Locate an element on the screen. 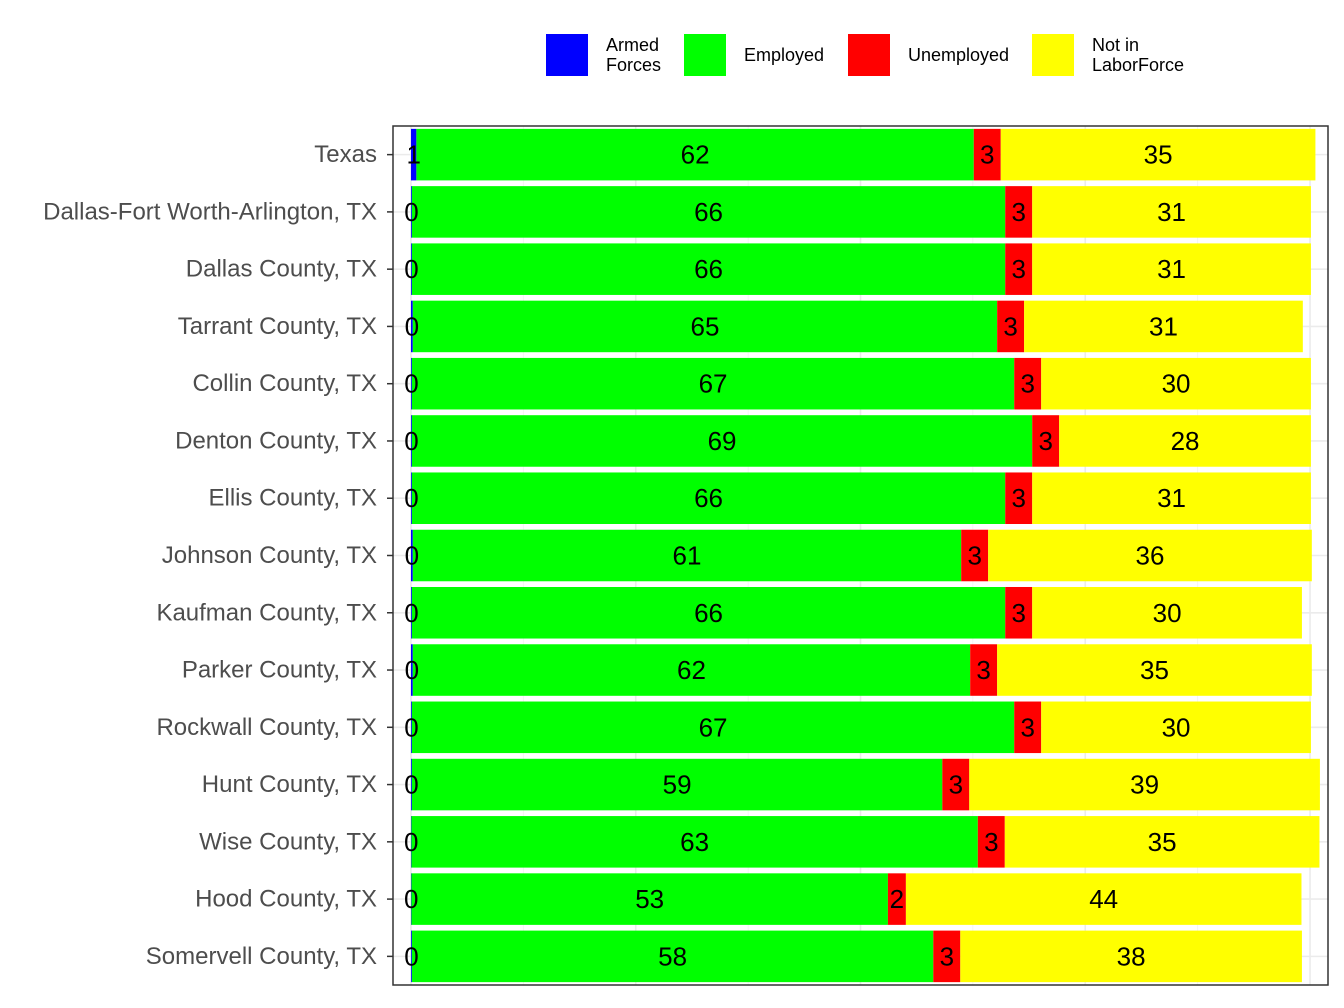 The width and height of the screenshot is (1344, 1008). data-label-unemployed-wise-county-tx: 3 is located at coordinates (991, 842).